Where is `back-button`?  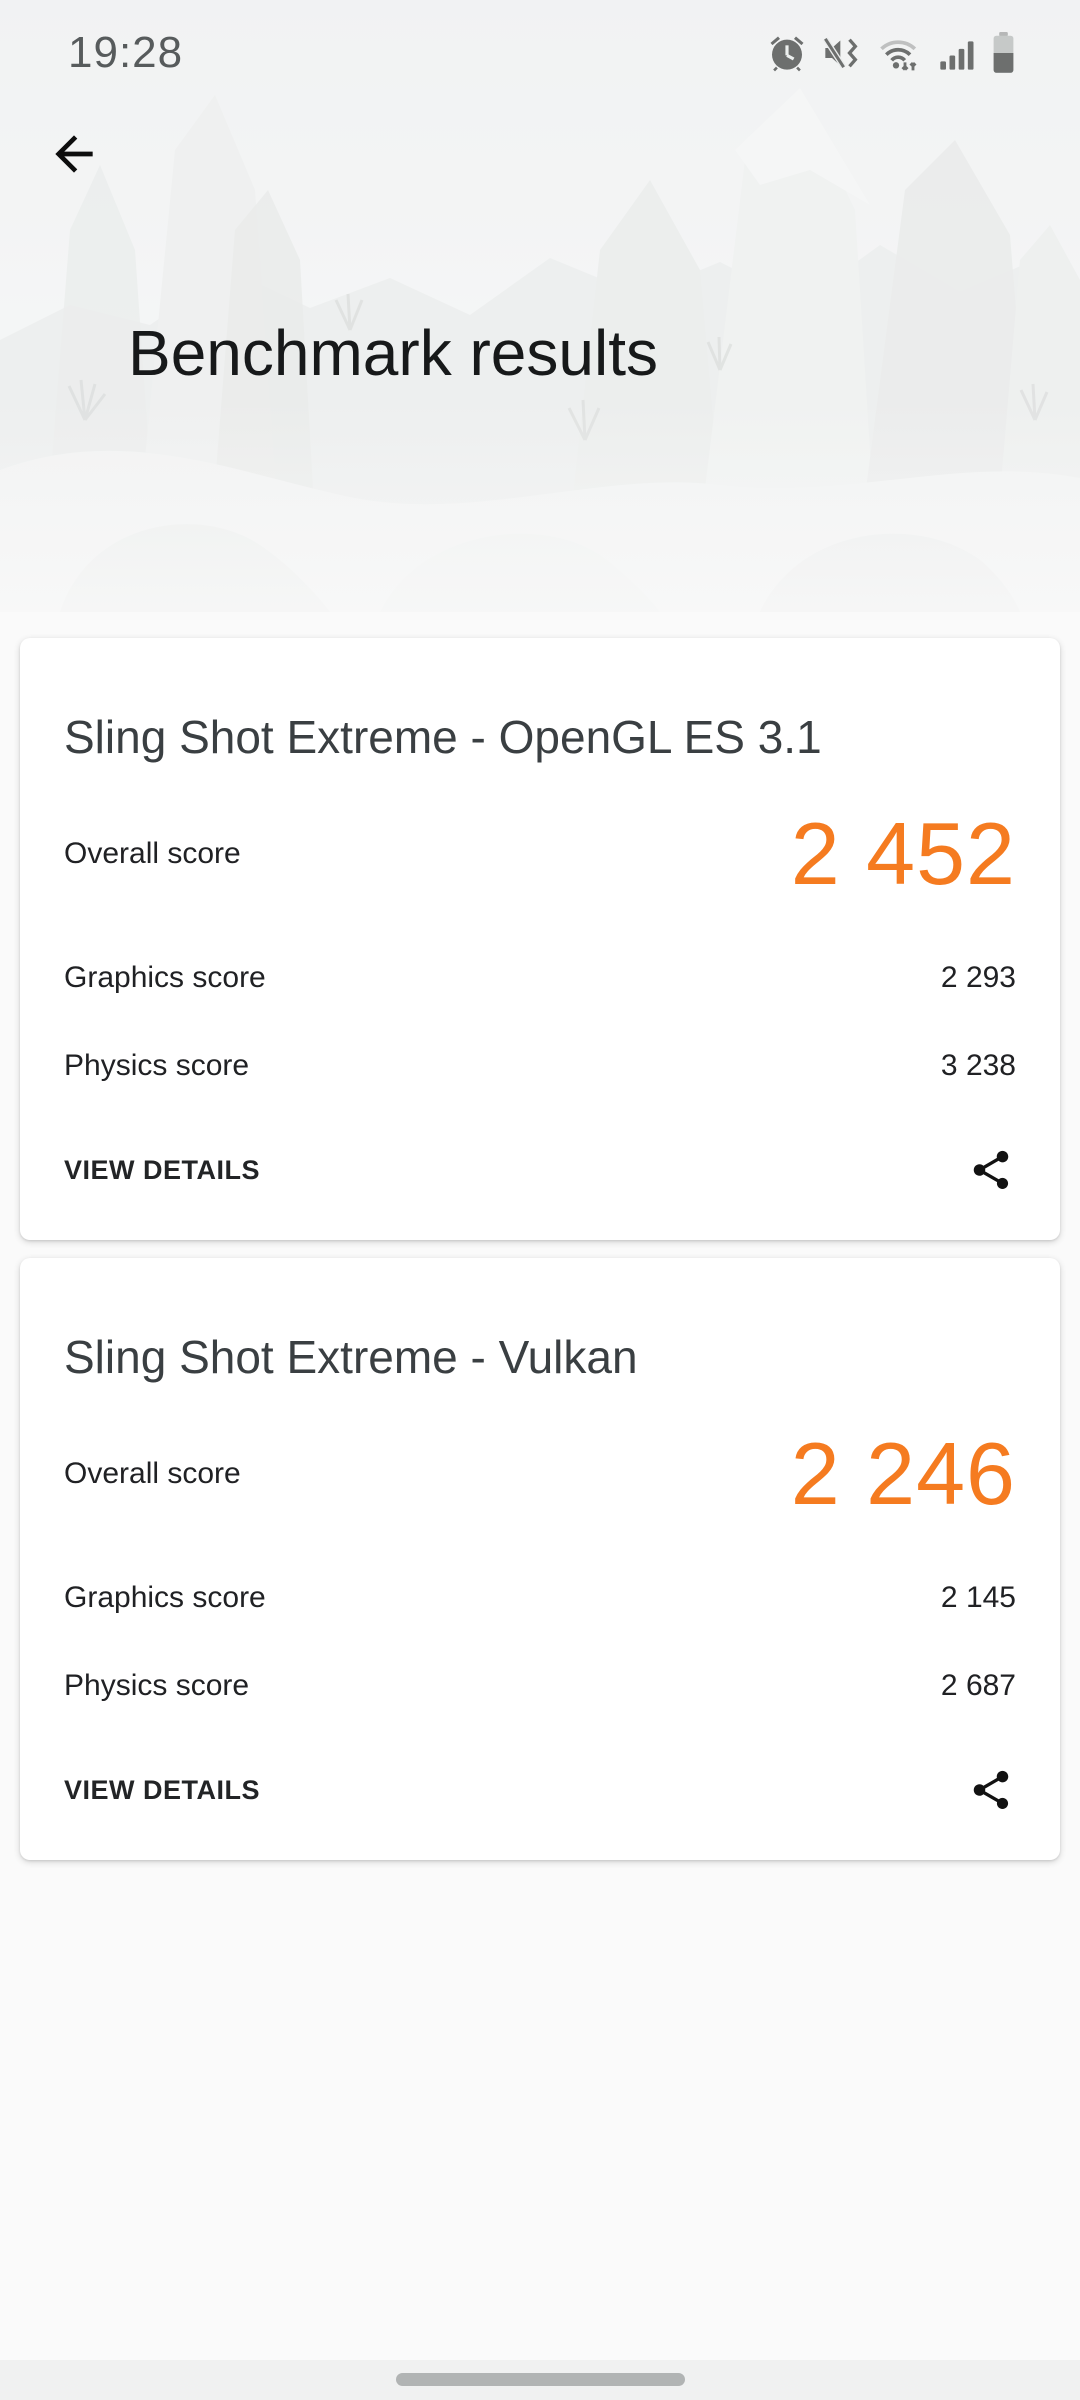 back-button is located at coordinates (74, 154).